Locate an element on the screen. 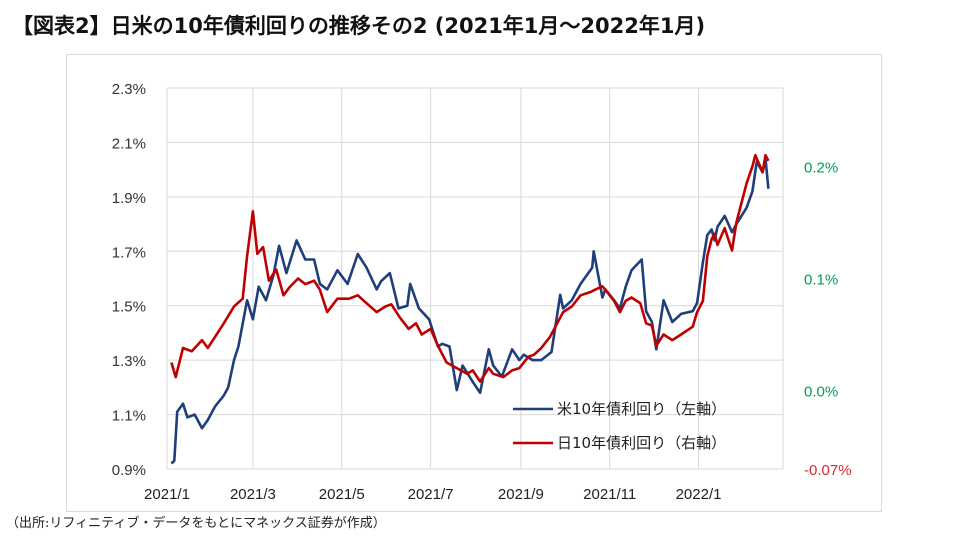 This screenshot has height=540, width=960. x-tick-label: 2021/9 is located at coordinates (521, 494).